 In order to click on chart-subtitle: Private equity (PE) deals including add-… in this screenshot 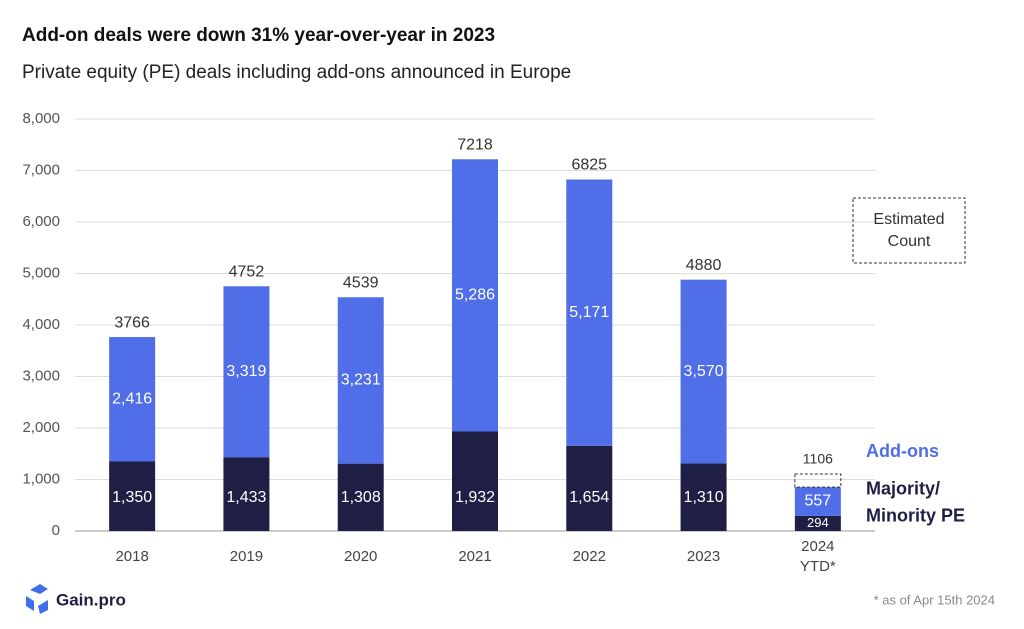, I will do `click(296, 72)`.